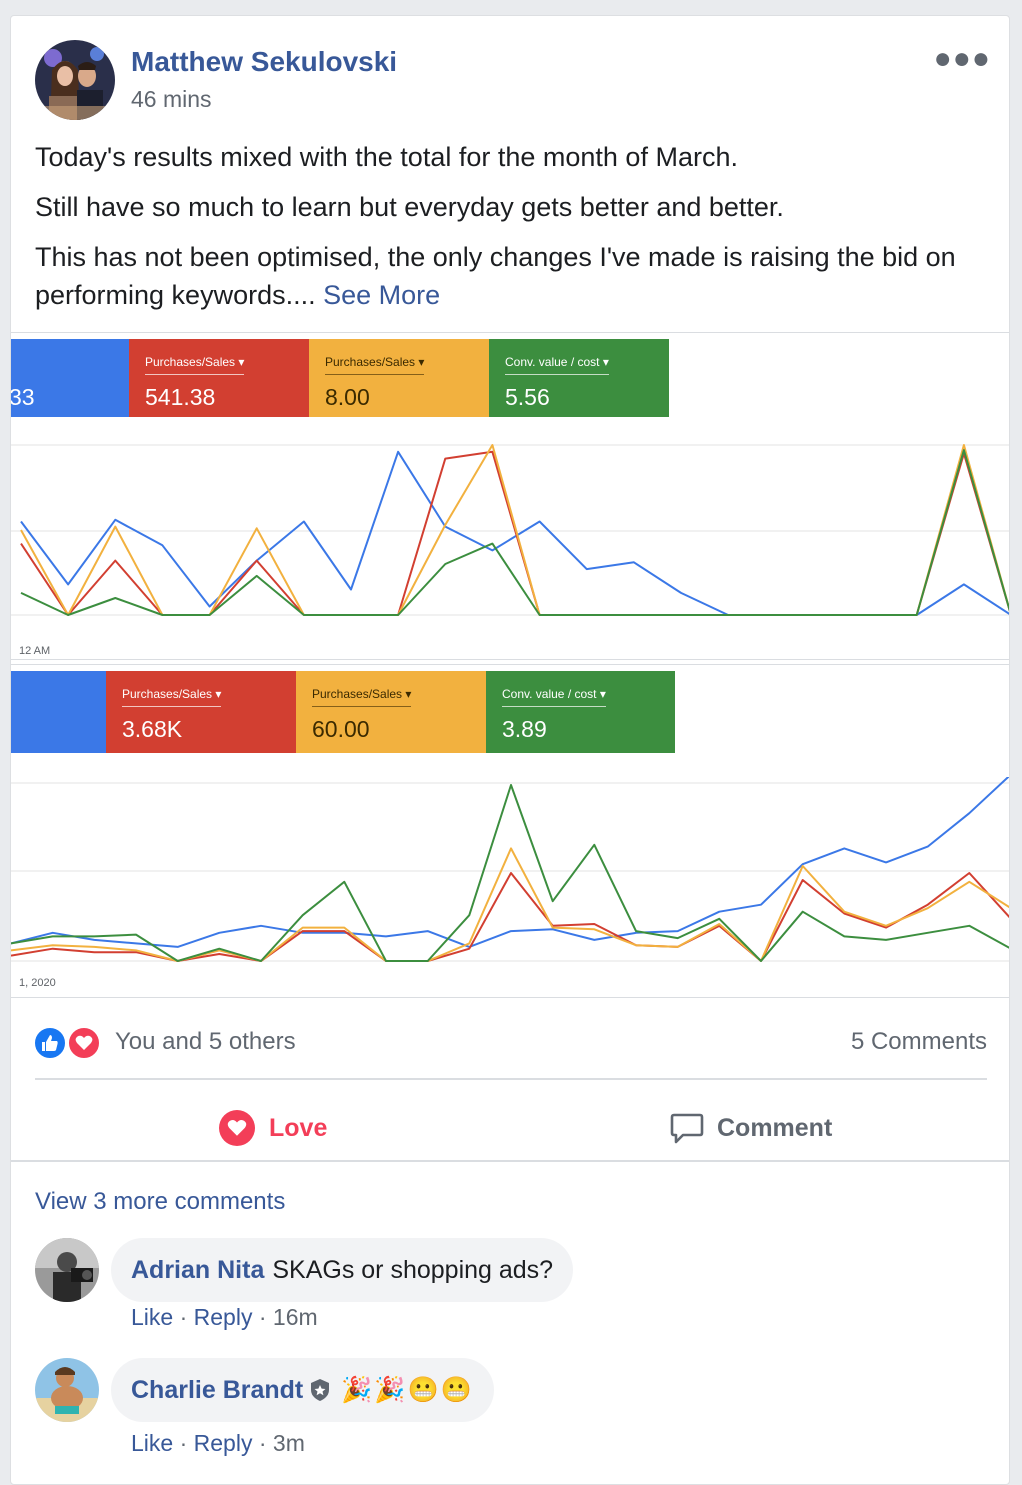 Image resolution: width=1022 pixels, height=1485 pixels. I want to click on metric-tile-blue, so click(58, 712).